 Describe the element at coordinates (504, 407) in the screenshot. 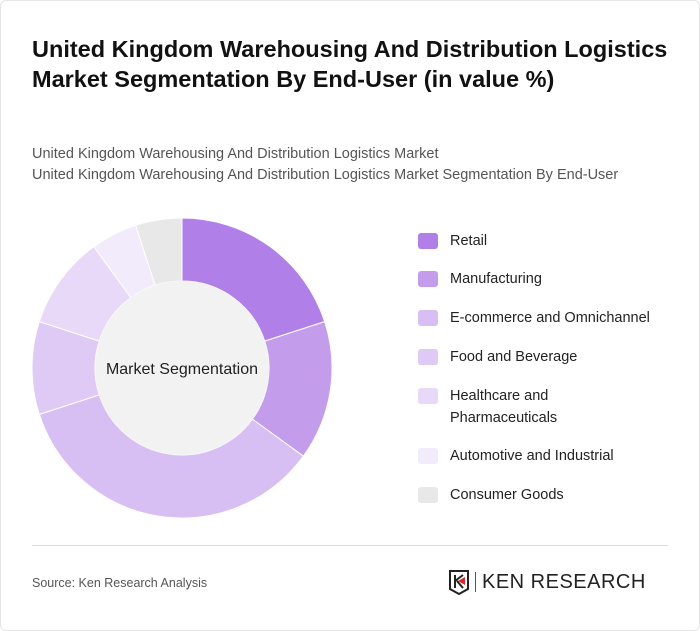

I see `legend-label: Healthcare and Pharmaceuticals` at that location.